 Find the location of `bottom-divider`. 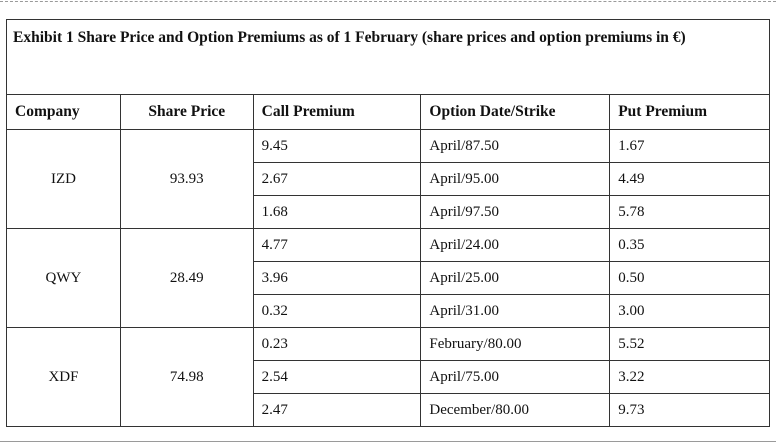

bottom-divider is located at coordinates (388, 441).